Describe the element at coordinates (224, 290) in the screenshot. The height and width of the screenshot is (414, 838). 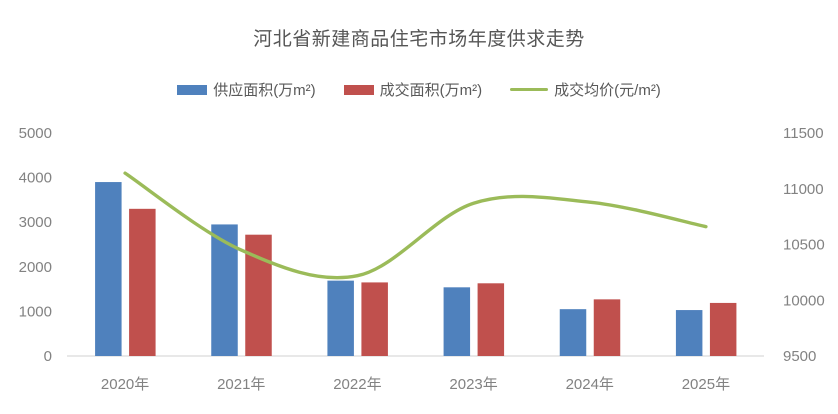
I see `bar-supply-2021年` at that location.